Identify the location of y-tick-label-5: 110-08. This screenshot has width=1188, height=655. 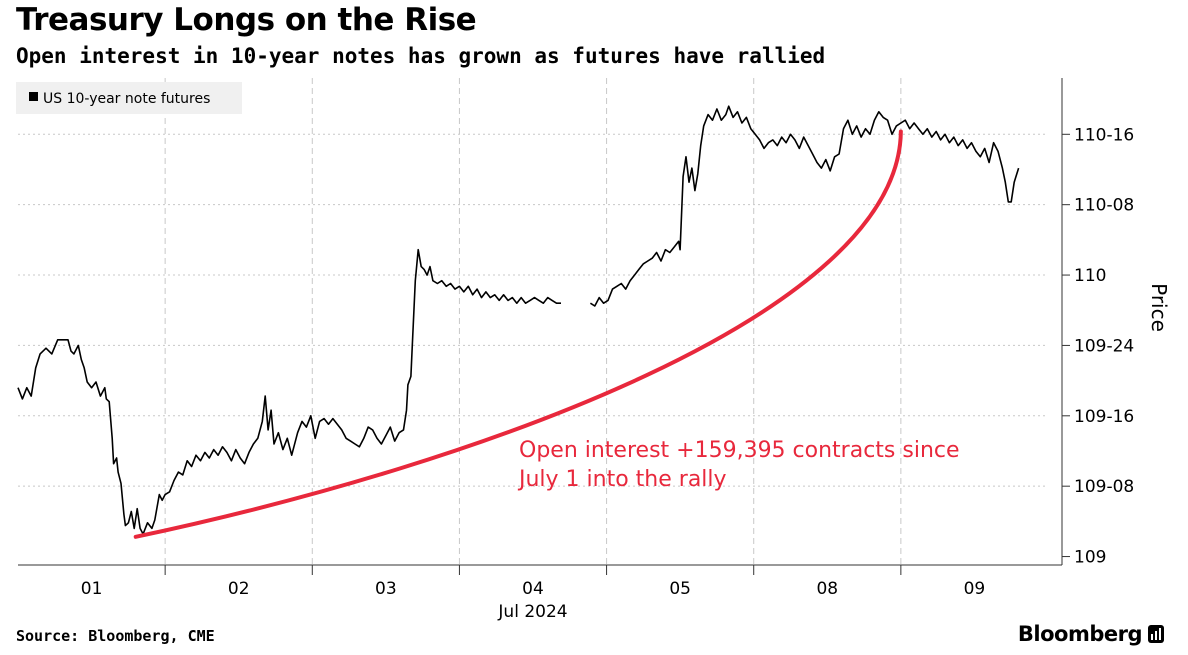
(1104, 206).